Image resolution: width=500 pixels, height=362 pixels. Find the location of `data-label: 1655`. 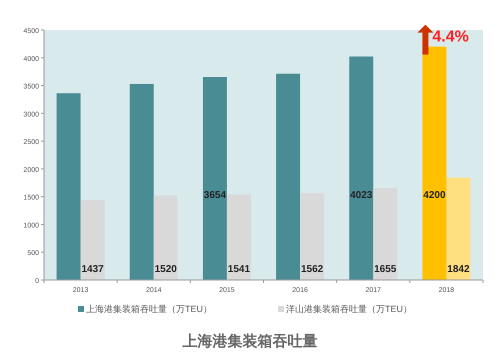

data-label: 1655 is located at coordinates (385, 269).